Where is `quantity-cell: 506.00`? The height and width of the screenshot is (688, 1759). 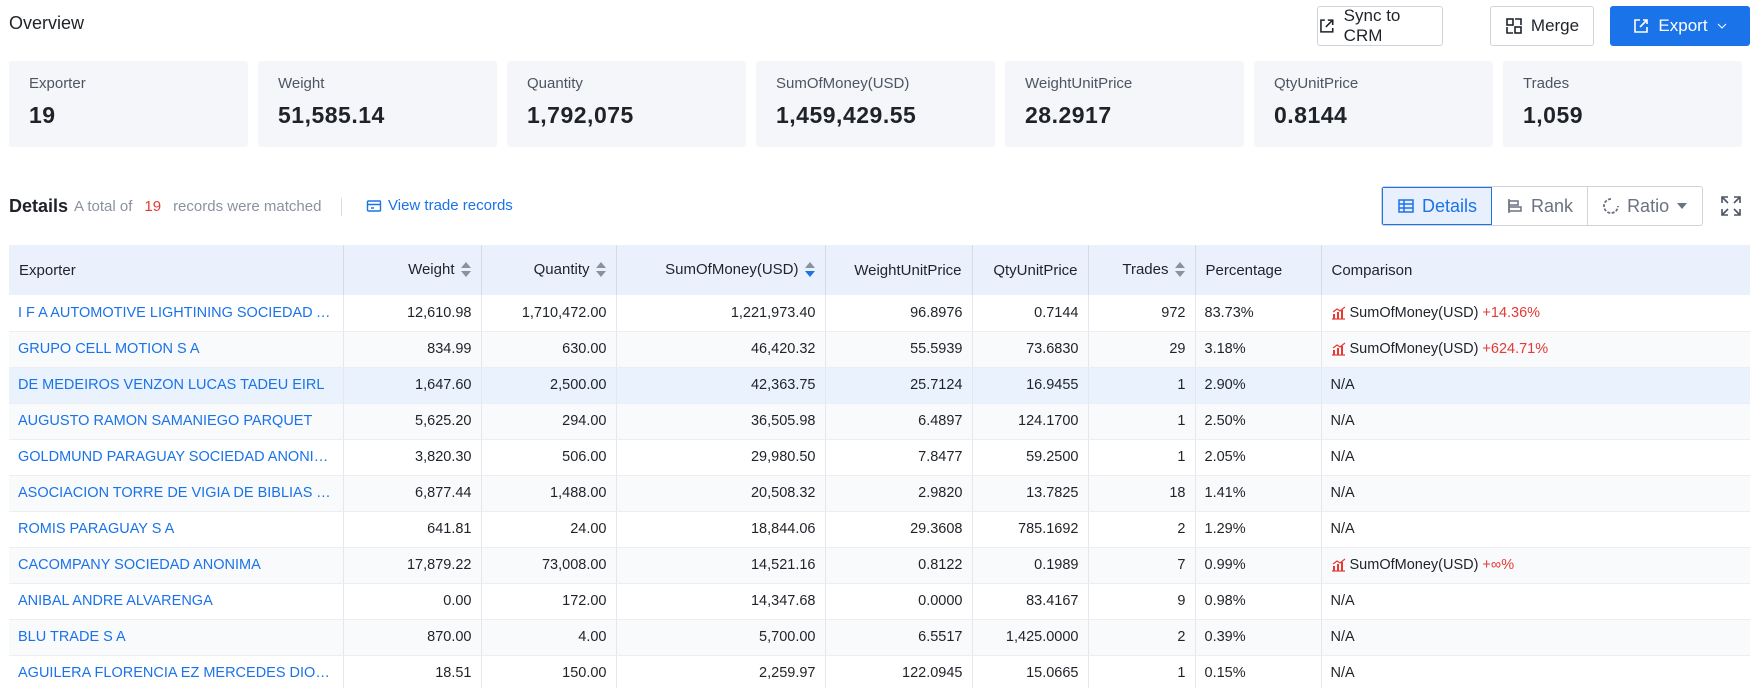
quantity-cell: 506.00 is located at coordinates (549, 457).